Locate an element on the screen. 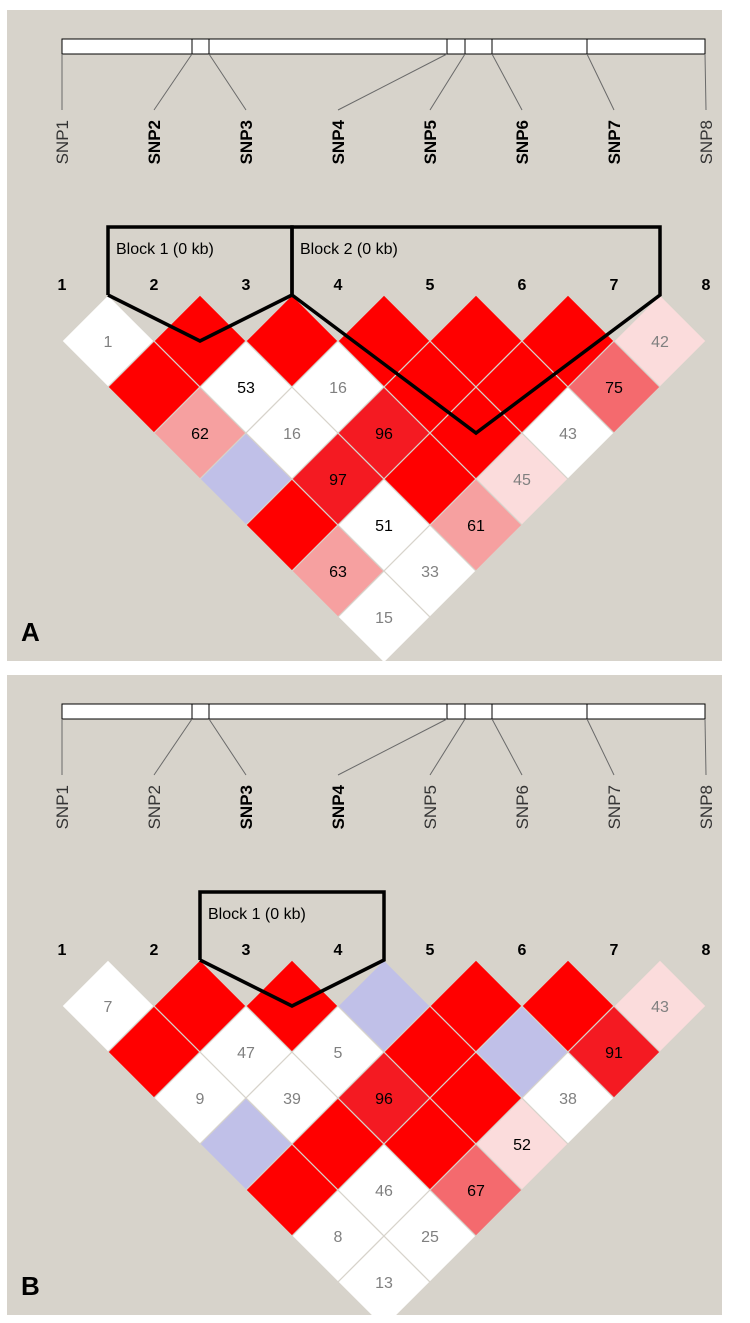  ld-value-label: 42 is located at coordinates (660, 342).